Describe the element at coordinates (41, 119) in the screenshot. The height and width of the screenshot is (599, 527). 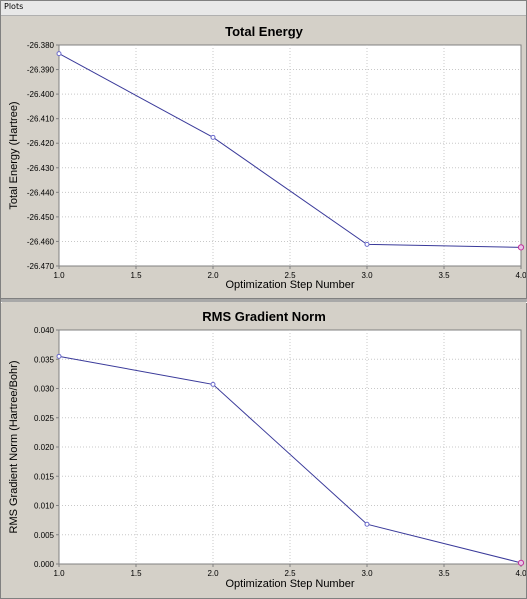
I see `y-tick-label: -26.410` at that location.